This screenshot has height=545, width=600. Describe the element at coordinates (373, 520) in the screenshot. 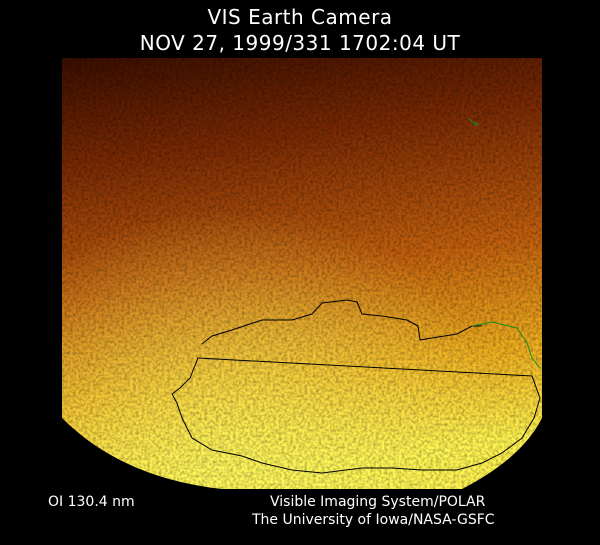

I see `institution-label: The University of Iowa/NASA-GSFC` at that location.